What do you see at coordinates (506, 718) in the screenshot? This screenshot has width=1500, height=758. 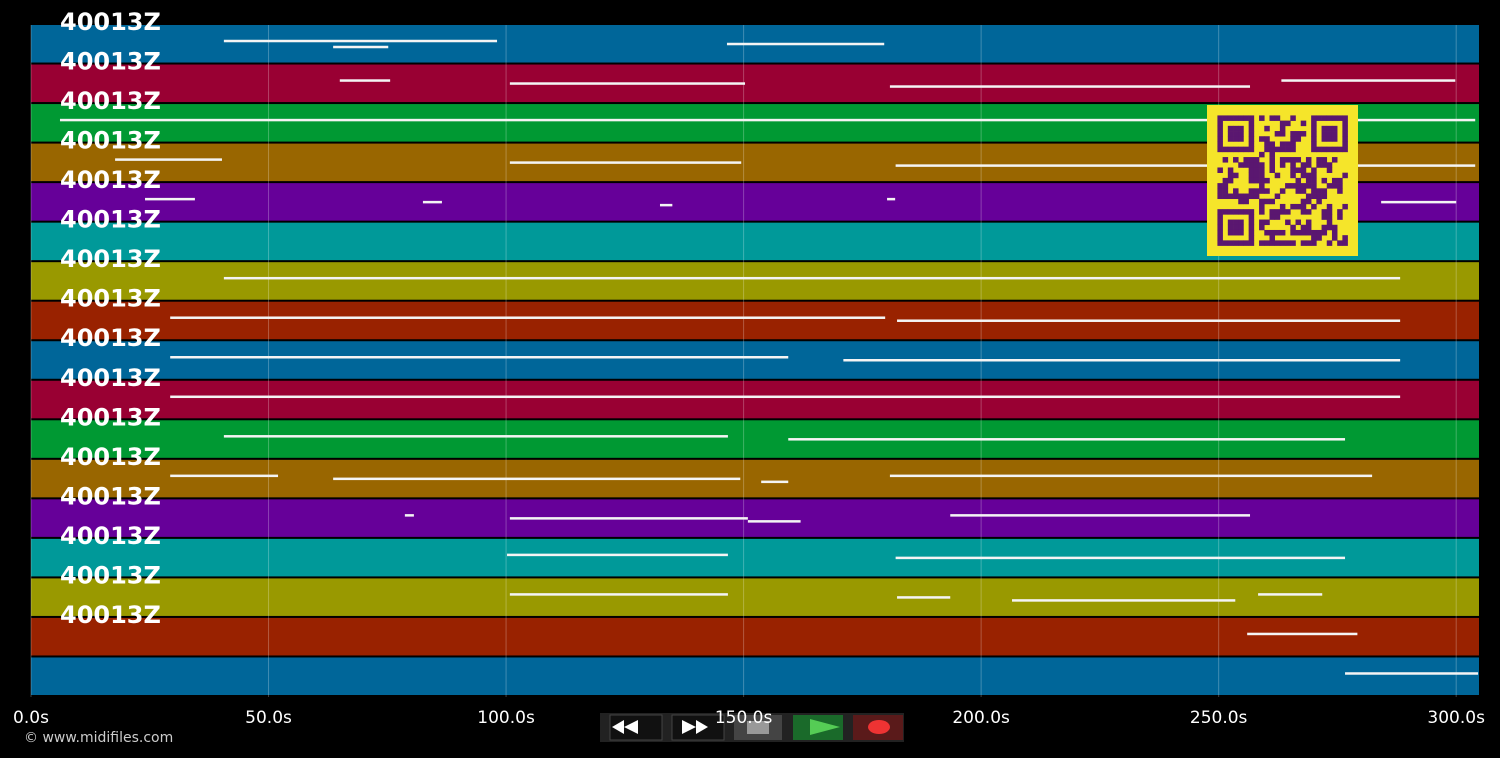 I see `x-tick-label: 100.0s` at bounding box center [506, 718].